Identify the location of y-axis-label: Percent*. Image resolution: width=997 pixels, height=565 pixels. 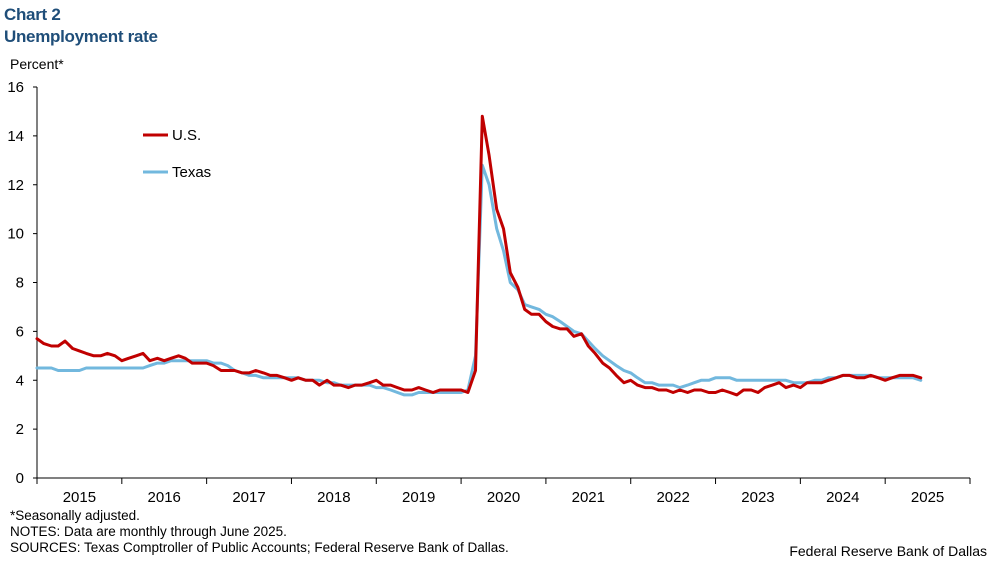
(37, 64).